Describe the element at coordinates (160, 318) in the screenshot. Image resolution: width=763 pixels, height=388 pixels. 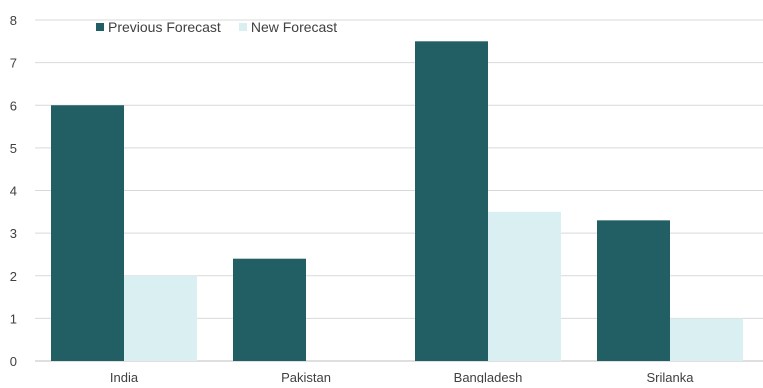
I see `bar-new-forecast-india` at that location.